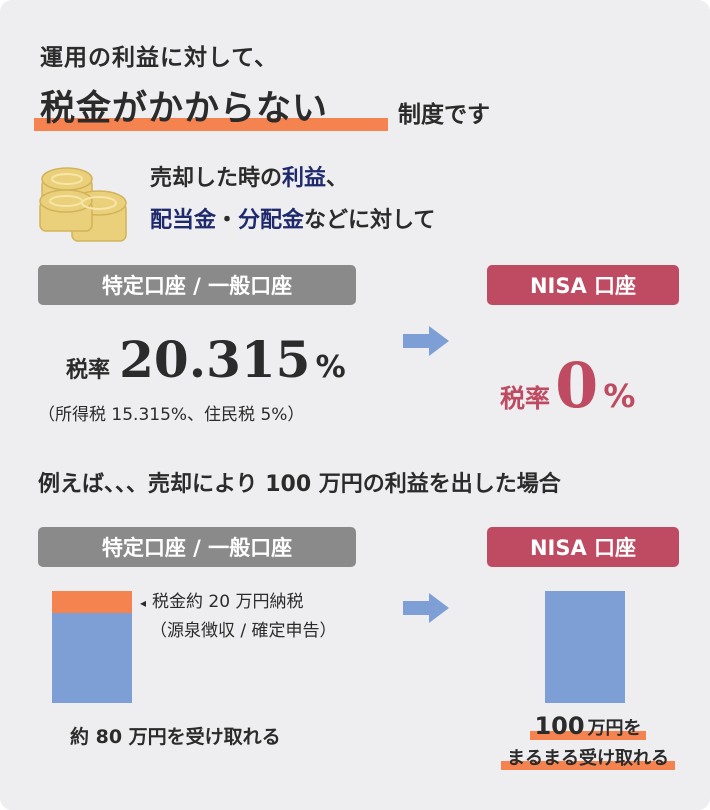 This screenshot has height=810, width=710. I want to click on taxable-receive-caption: 約 80 万円を受け取れる, so click(175, 737).